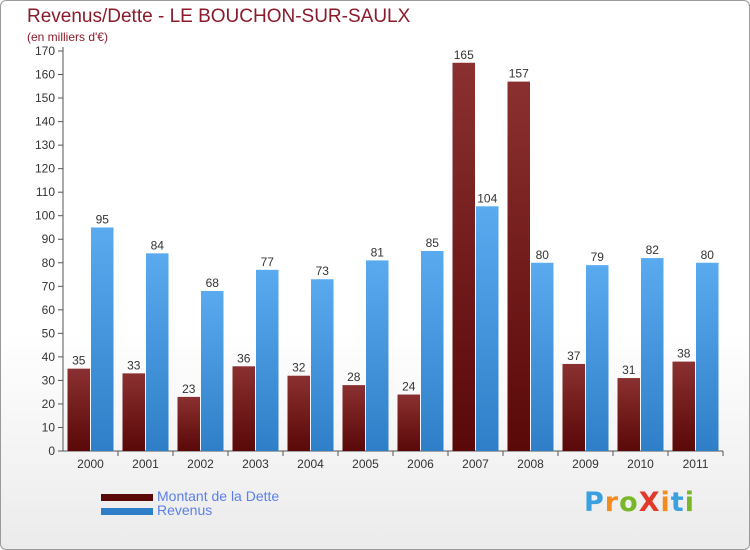 The height and width of the screenshot is (550, 750). I want to click on bar-value-label: 73, so click(323, 271).